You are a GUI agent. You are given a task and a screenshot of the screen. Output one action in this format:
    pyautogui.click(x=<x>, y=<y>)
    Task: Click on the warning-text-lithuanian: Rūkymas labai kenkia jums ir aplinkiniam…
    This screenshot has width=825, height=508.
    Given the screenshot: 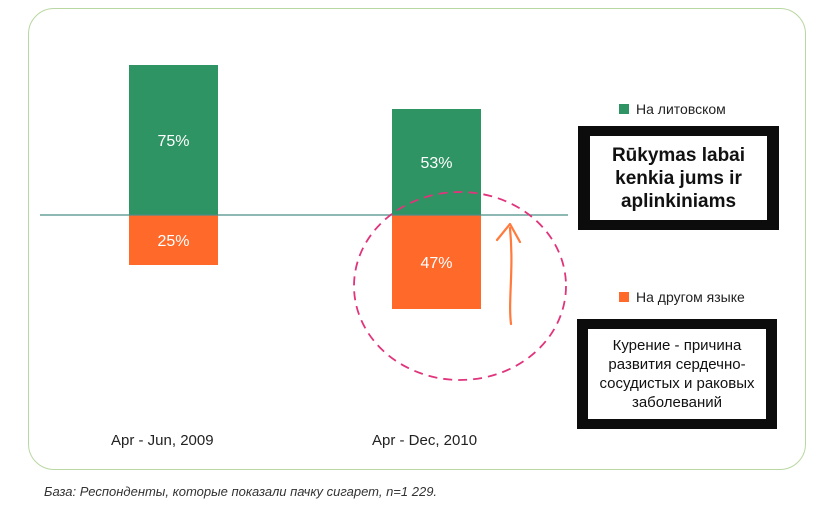 What is the action you would take?
    pyautogui.click(x=678, y=178)
    